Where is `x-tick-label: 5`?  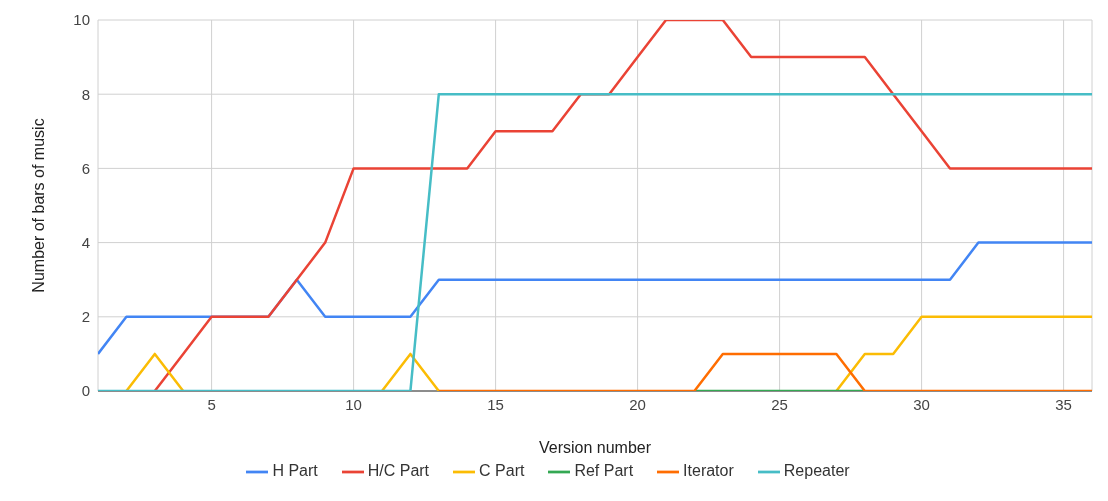 x-tick-label: 5 is located at coordinates (211, 404).